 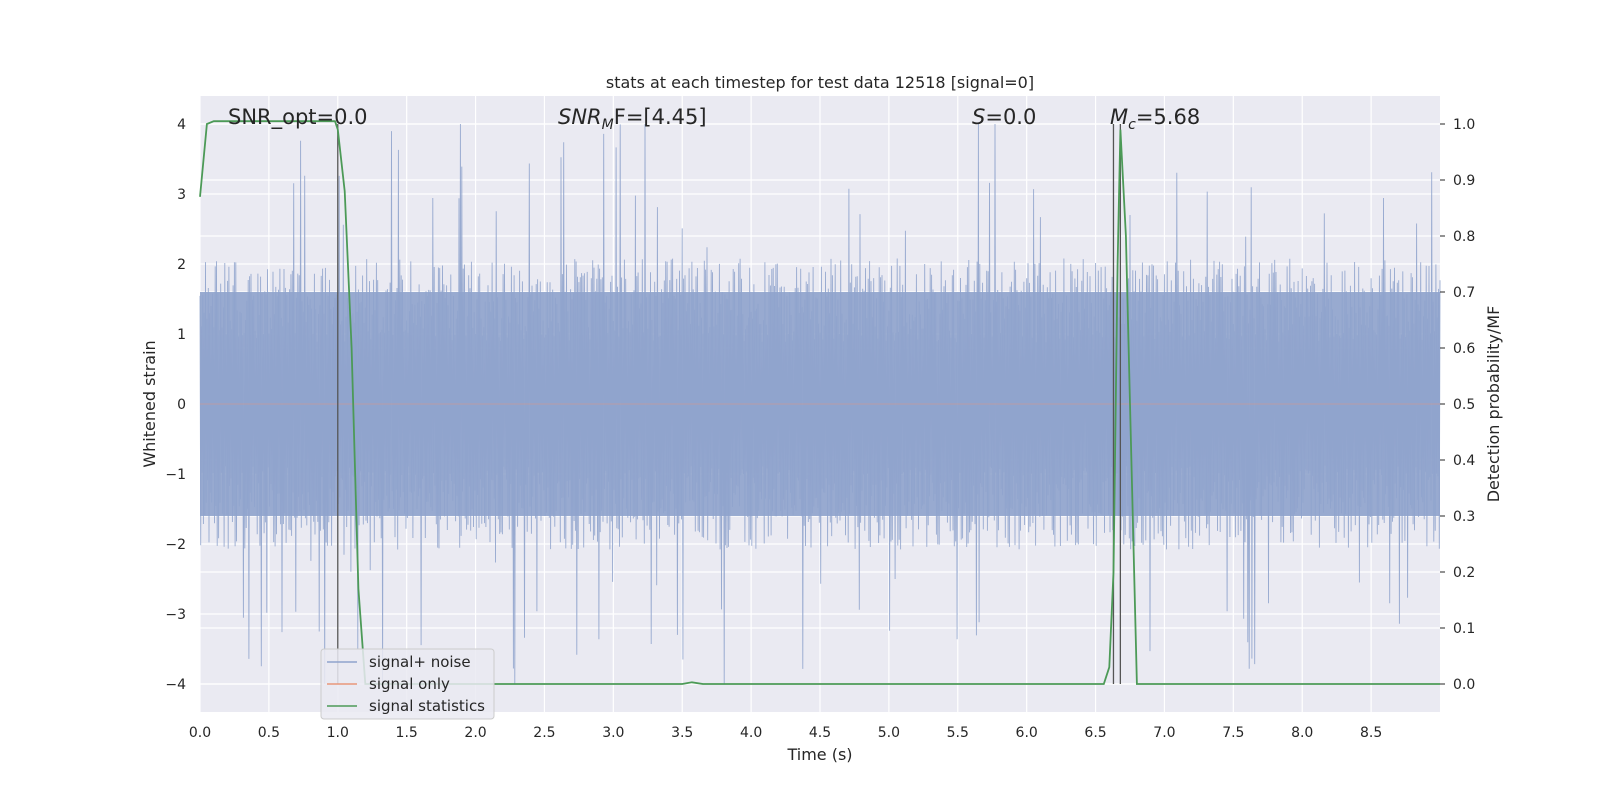 What do you see at coordinates (958, 733) in the screenshot?
I see `x-tick-label: 5.5` at bounding box center [958, 733].